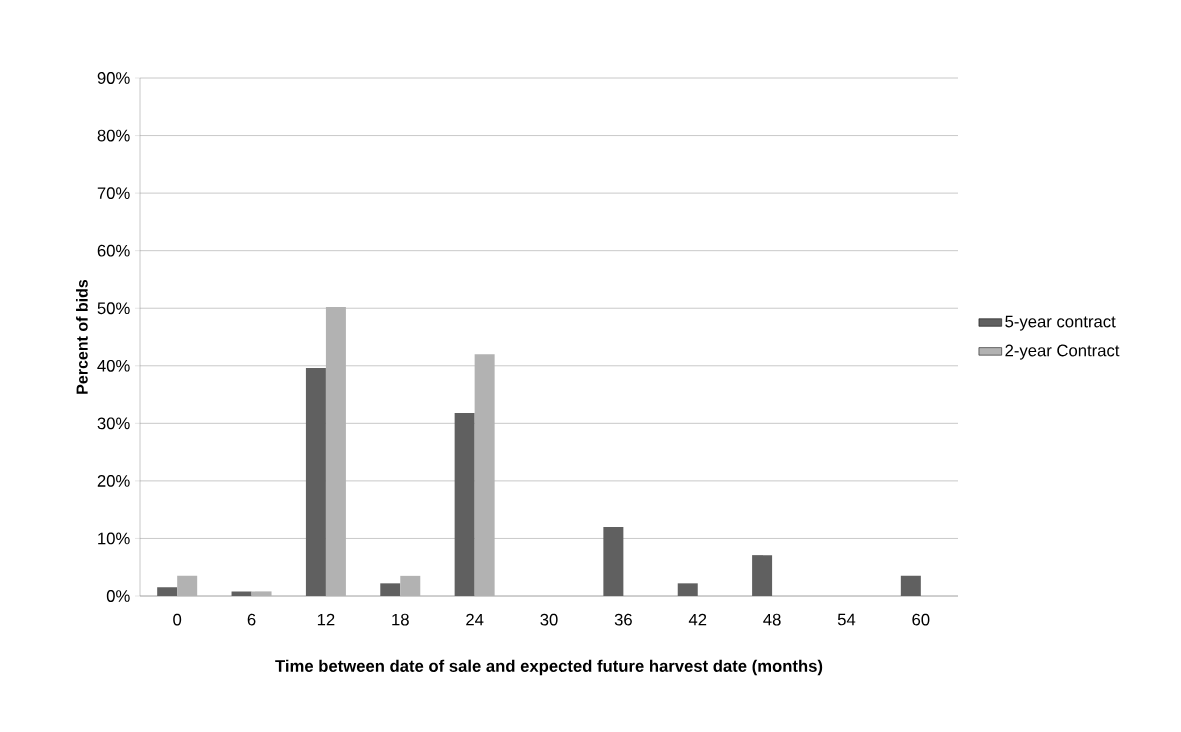  I want to click on x-tick-label: 30, so click(549, 619).